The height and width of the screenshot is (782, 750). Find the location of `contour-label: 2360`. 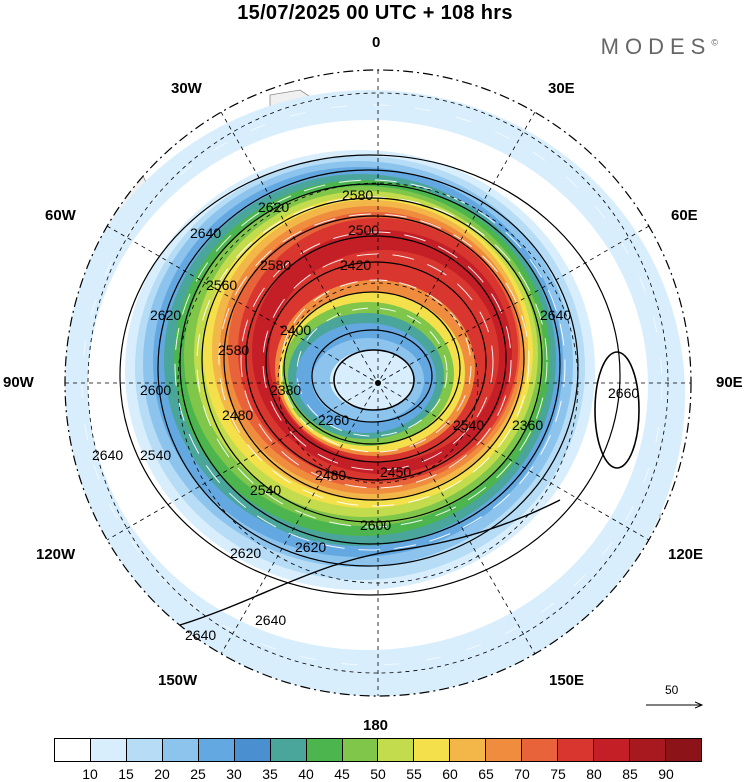

contour-label: 2360 is located at coordinates (527, 425).